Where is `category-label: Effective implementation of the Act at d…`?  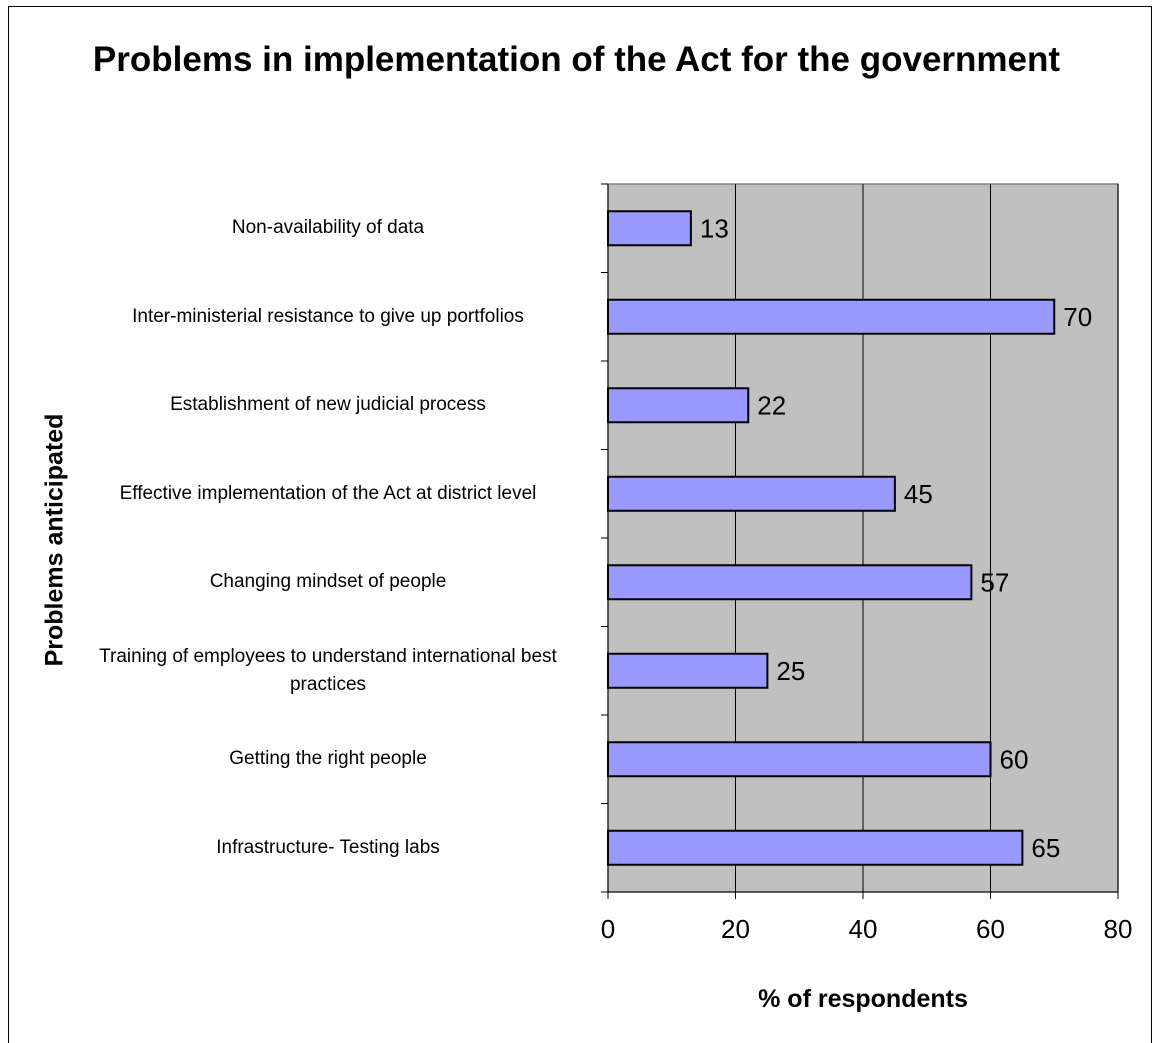 category-label: Effective implementation of the Act at d… is located at coordinates (328, 493).